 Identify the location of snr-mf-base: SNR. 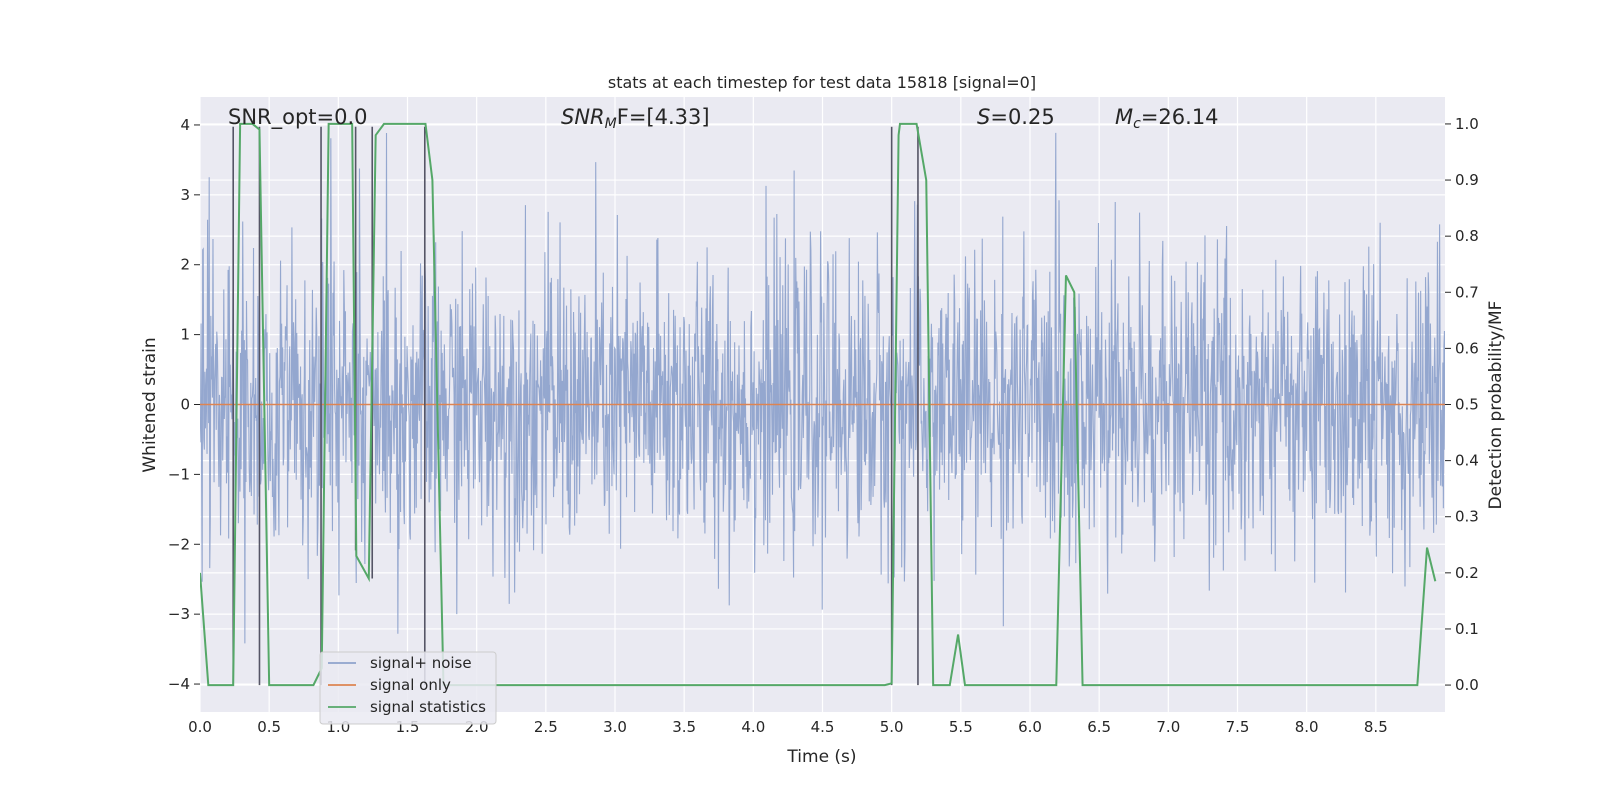
(583, 117).